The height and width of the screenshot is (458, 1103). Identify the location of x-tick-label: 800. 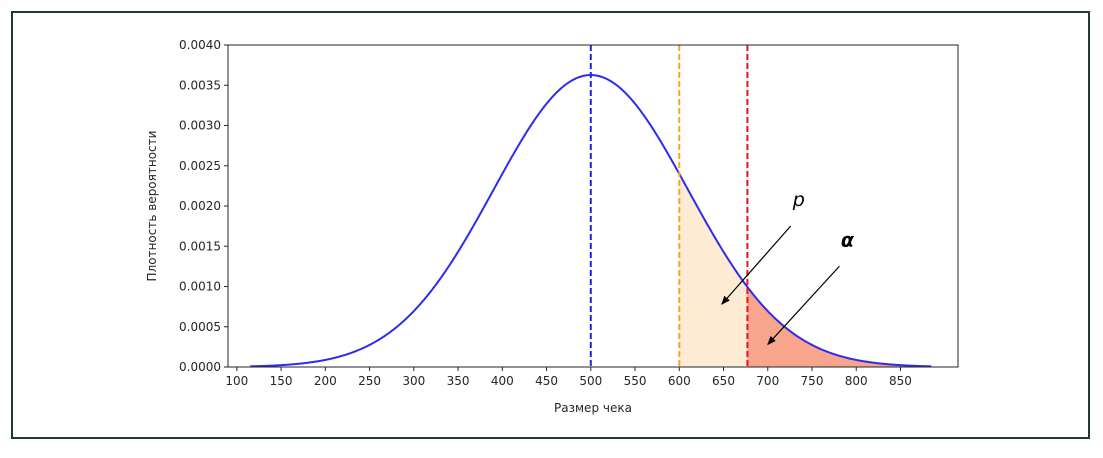
(856, 381).